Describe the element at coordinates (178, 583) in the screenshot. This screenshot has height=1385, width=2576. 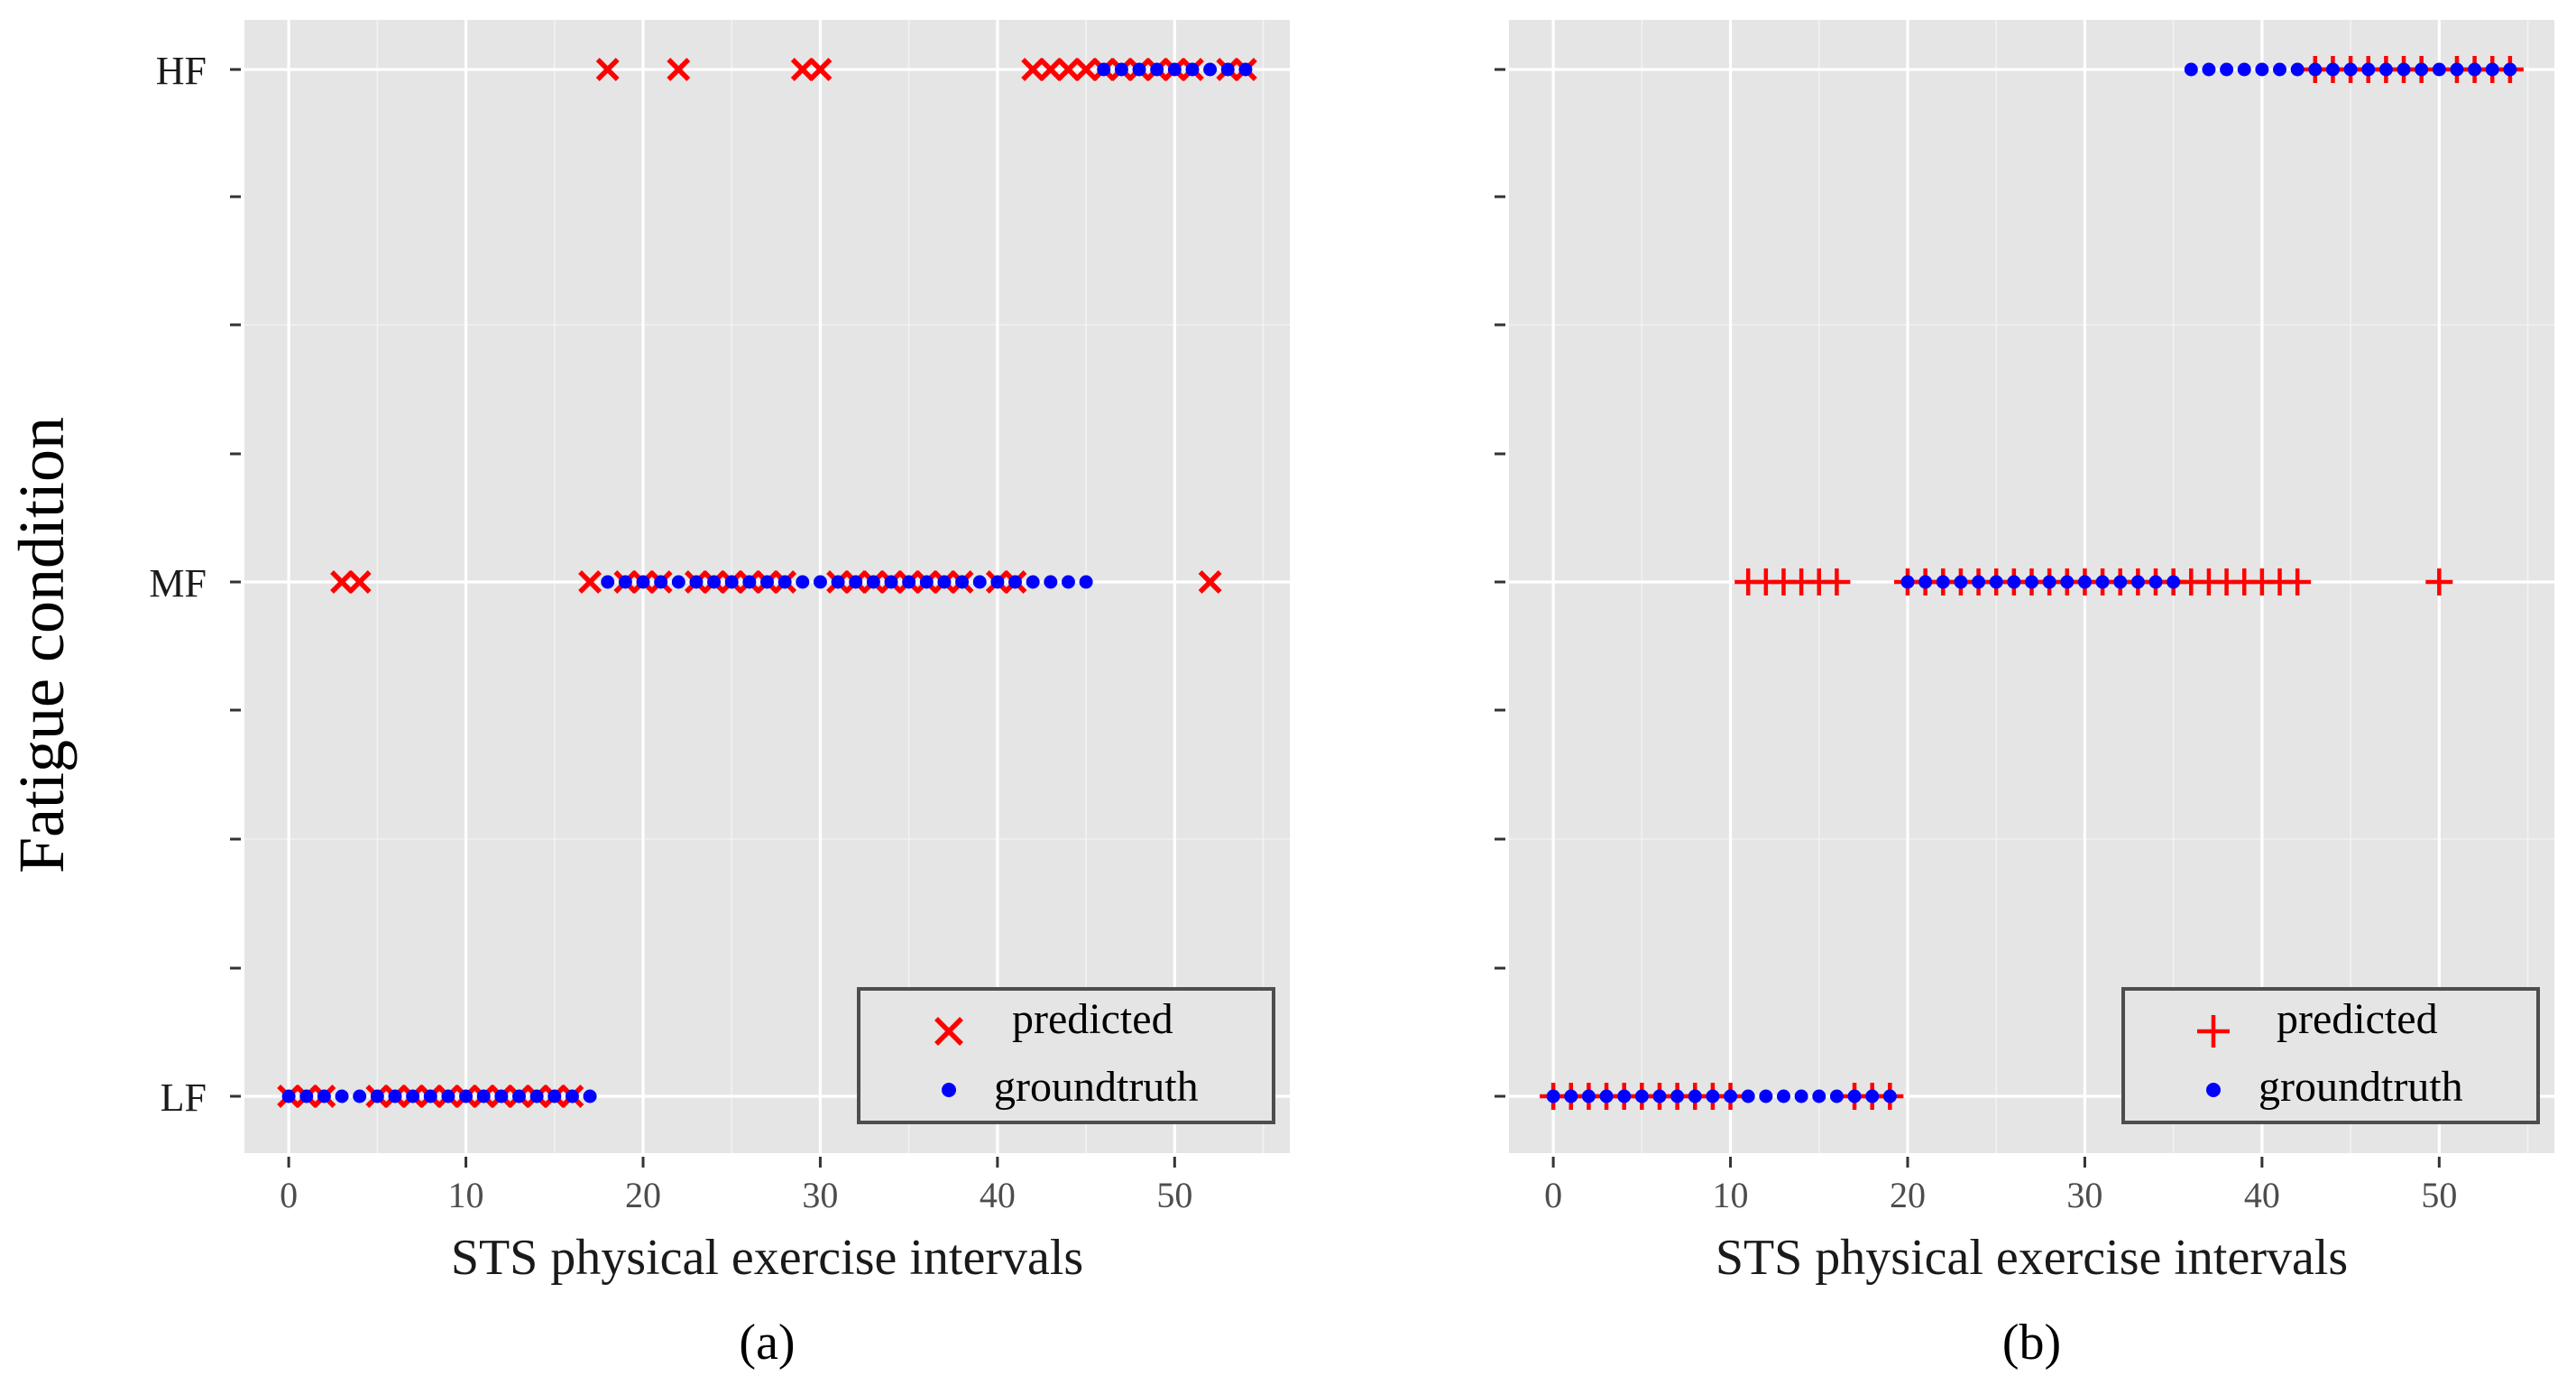
I see `y-tick-label: MF` at that location.